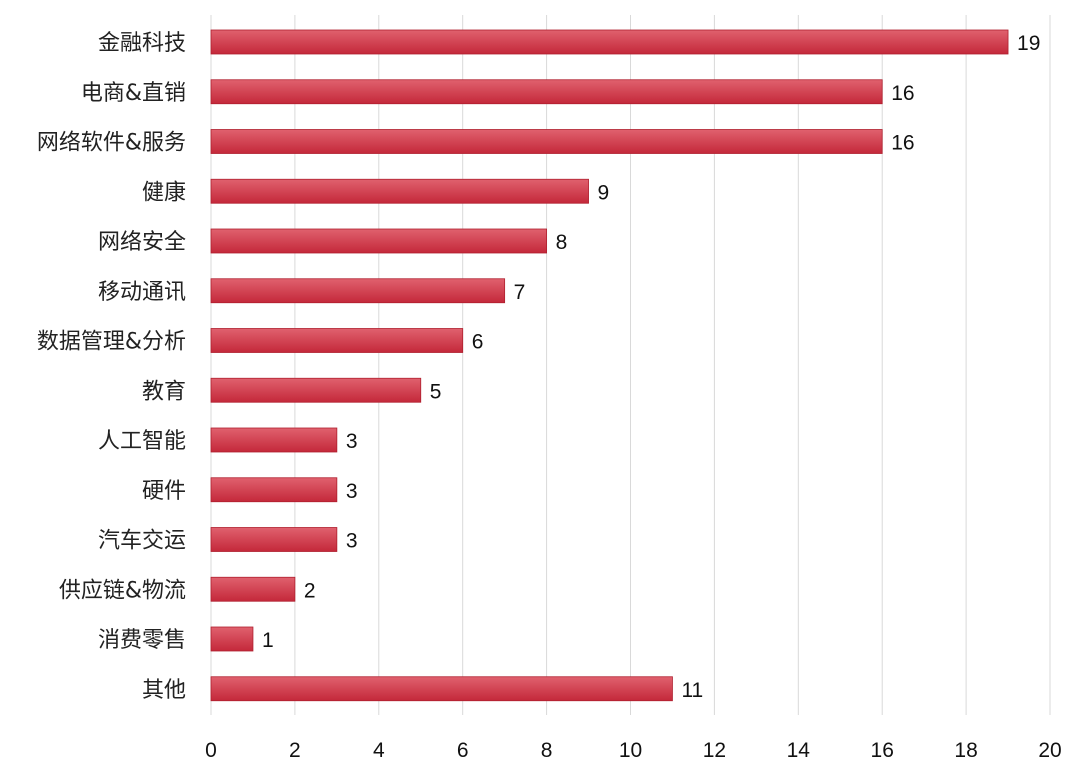 The height and width of the screenshot is (773, 1080). I want to click on x-tick-label: 12, so click(714, 750).